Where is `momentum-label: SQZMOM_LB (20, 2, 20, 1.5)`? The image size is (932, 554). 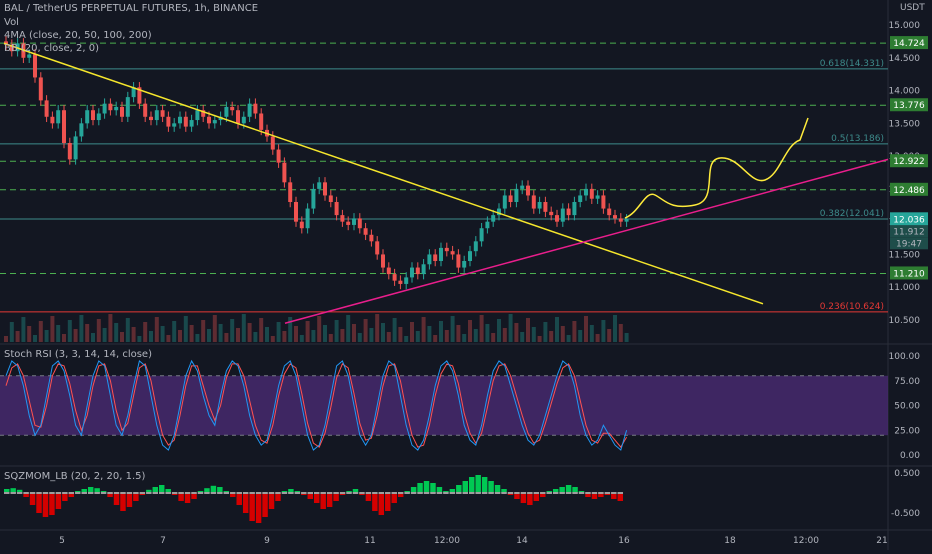 momentum-label: SQZMOM_LB (20, 2, 20, 1.5) is located at coordinates (75, 476).